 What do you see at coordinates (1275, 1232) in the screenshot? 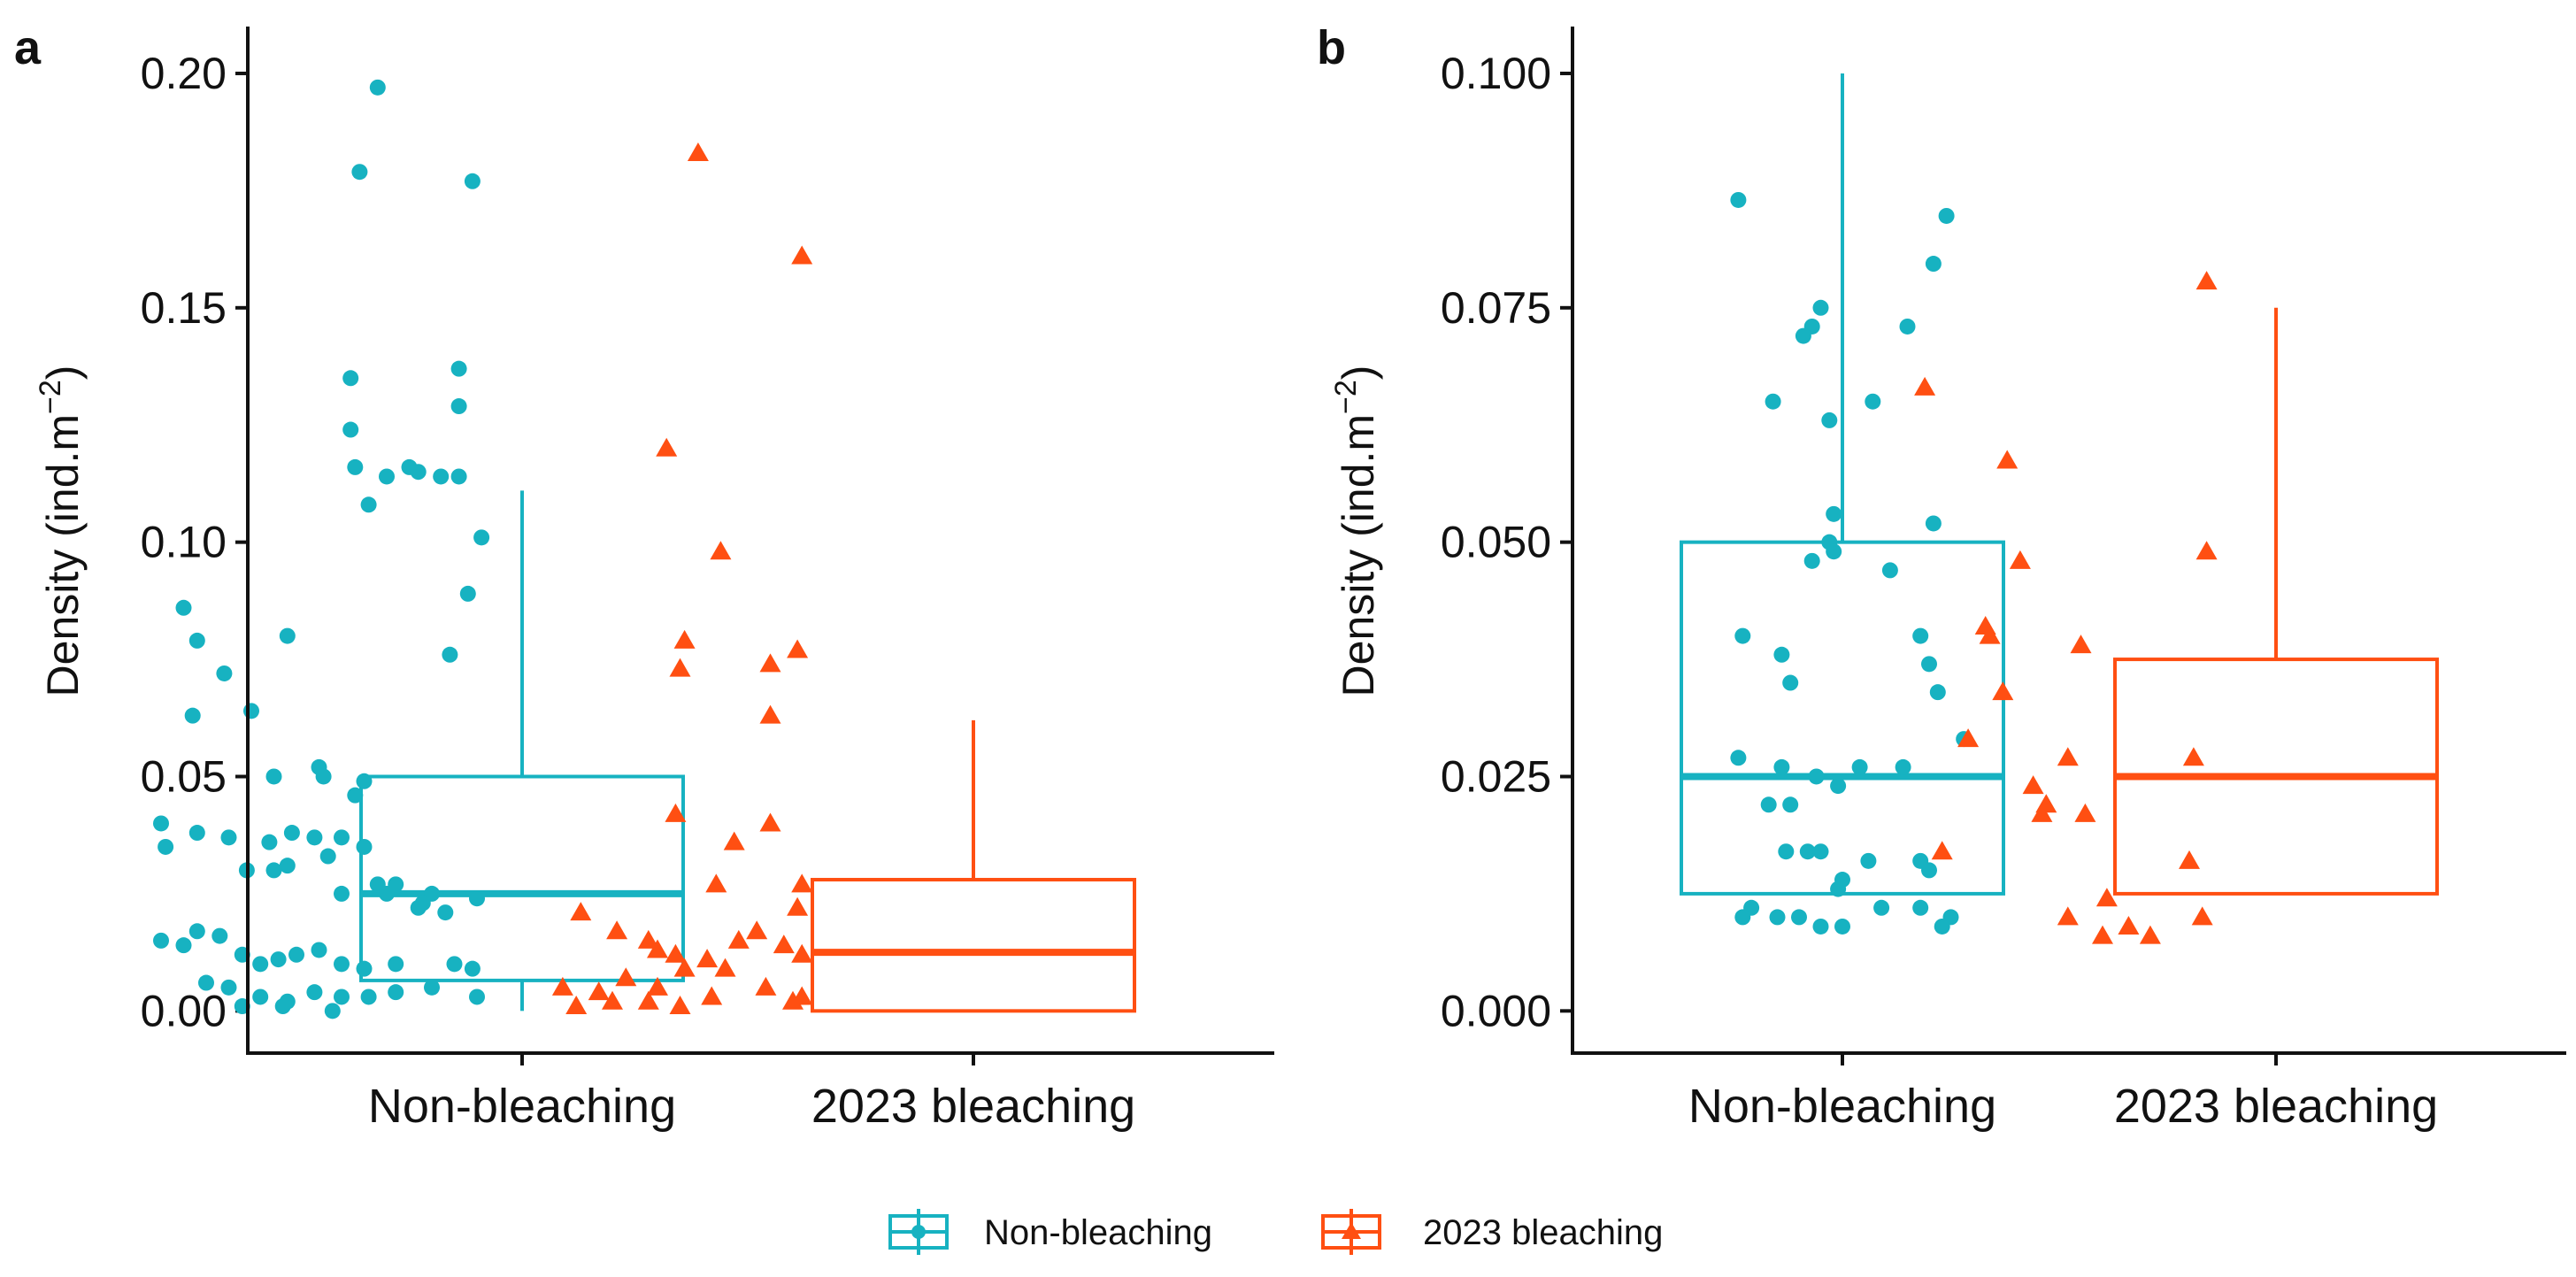
I see `legend: Non-bleaching 2023 bleaching` at bounding box center [1275, 1232].